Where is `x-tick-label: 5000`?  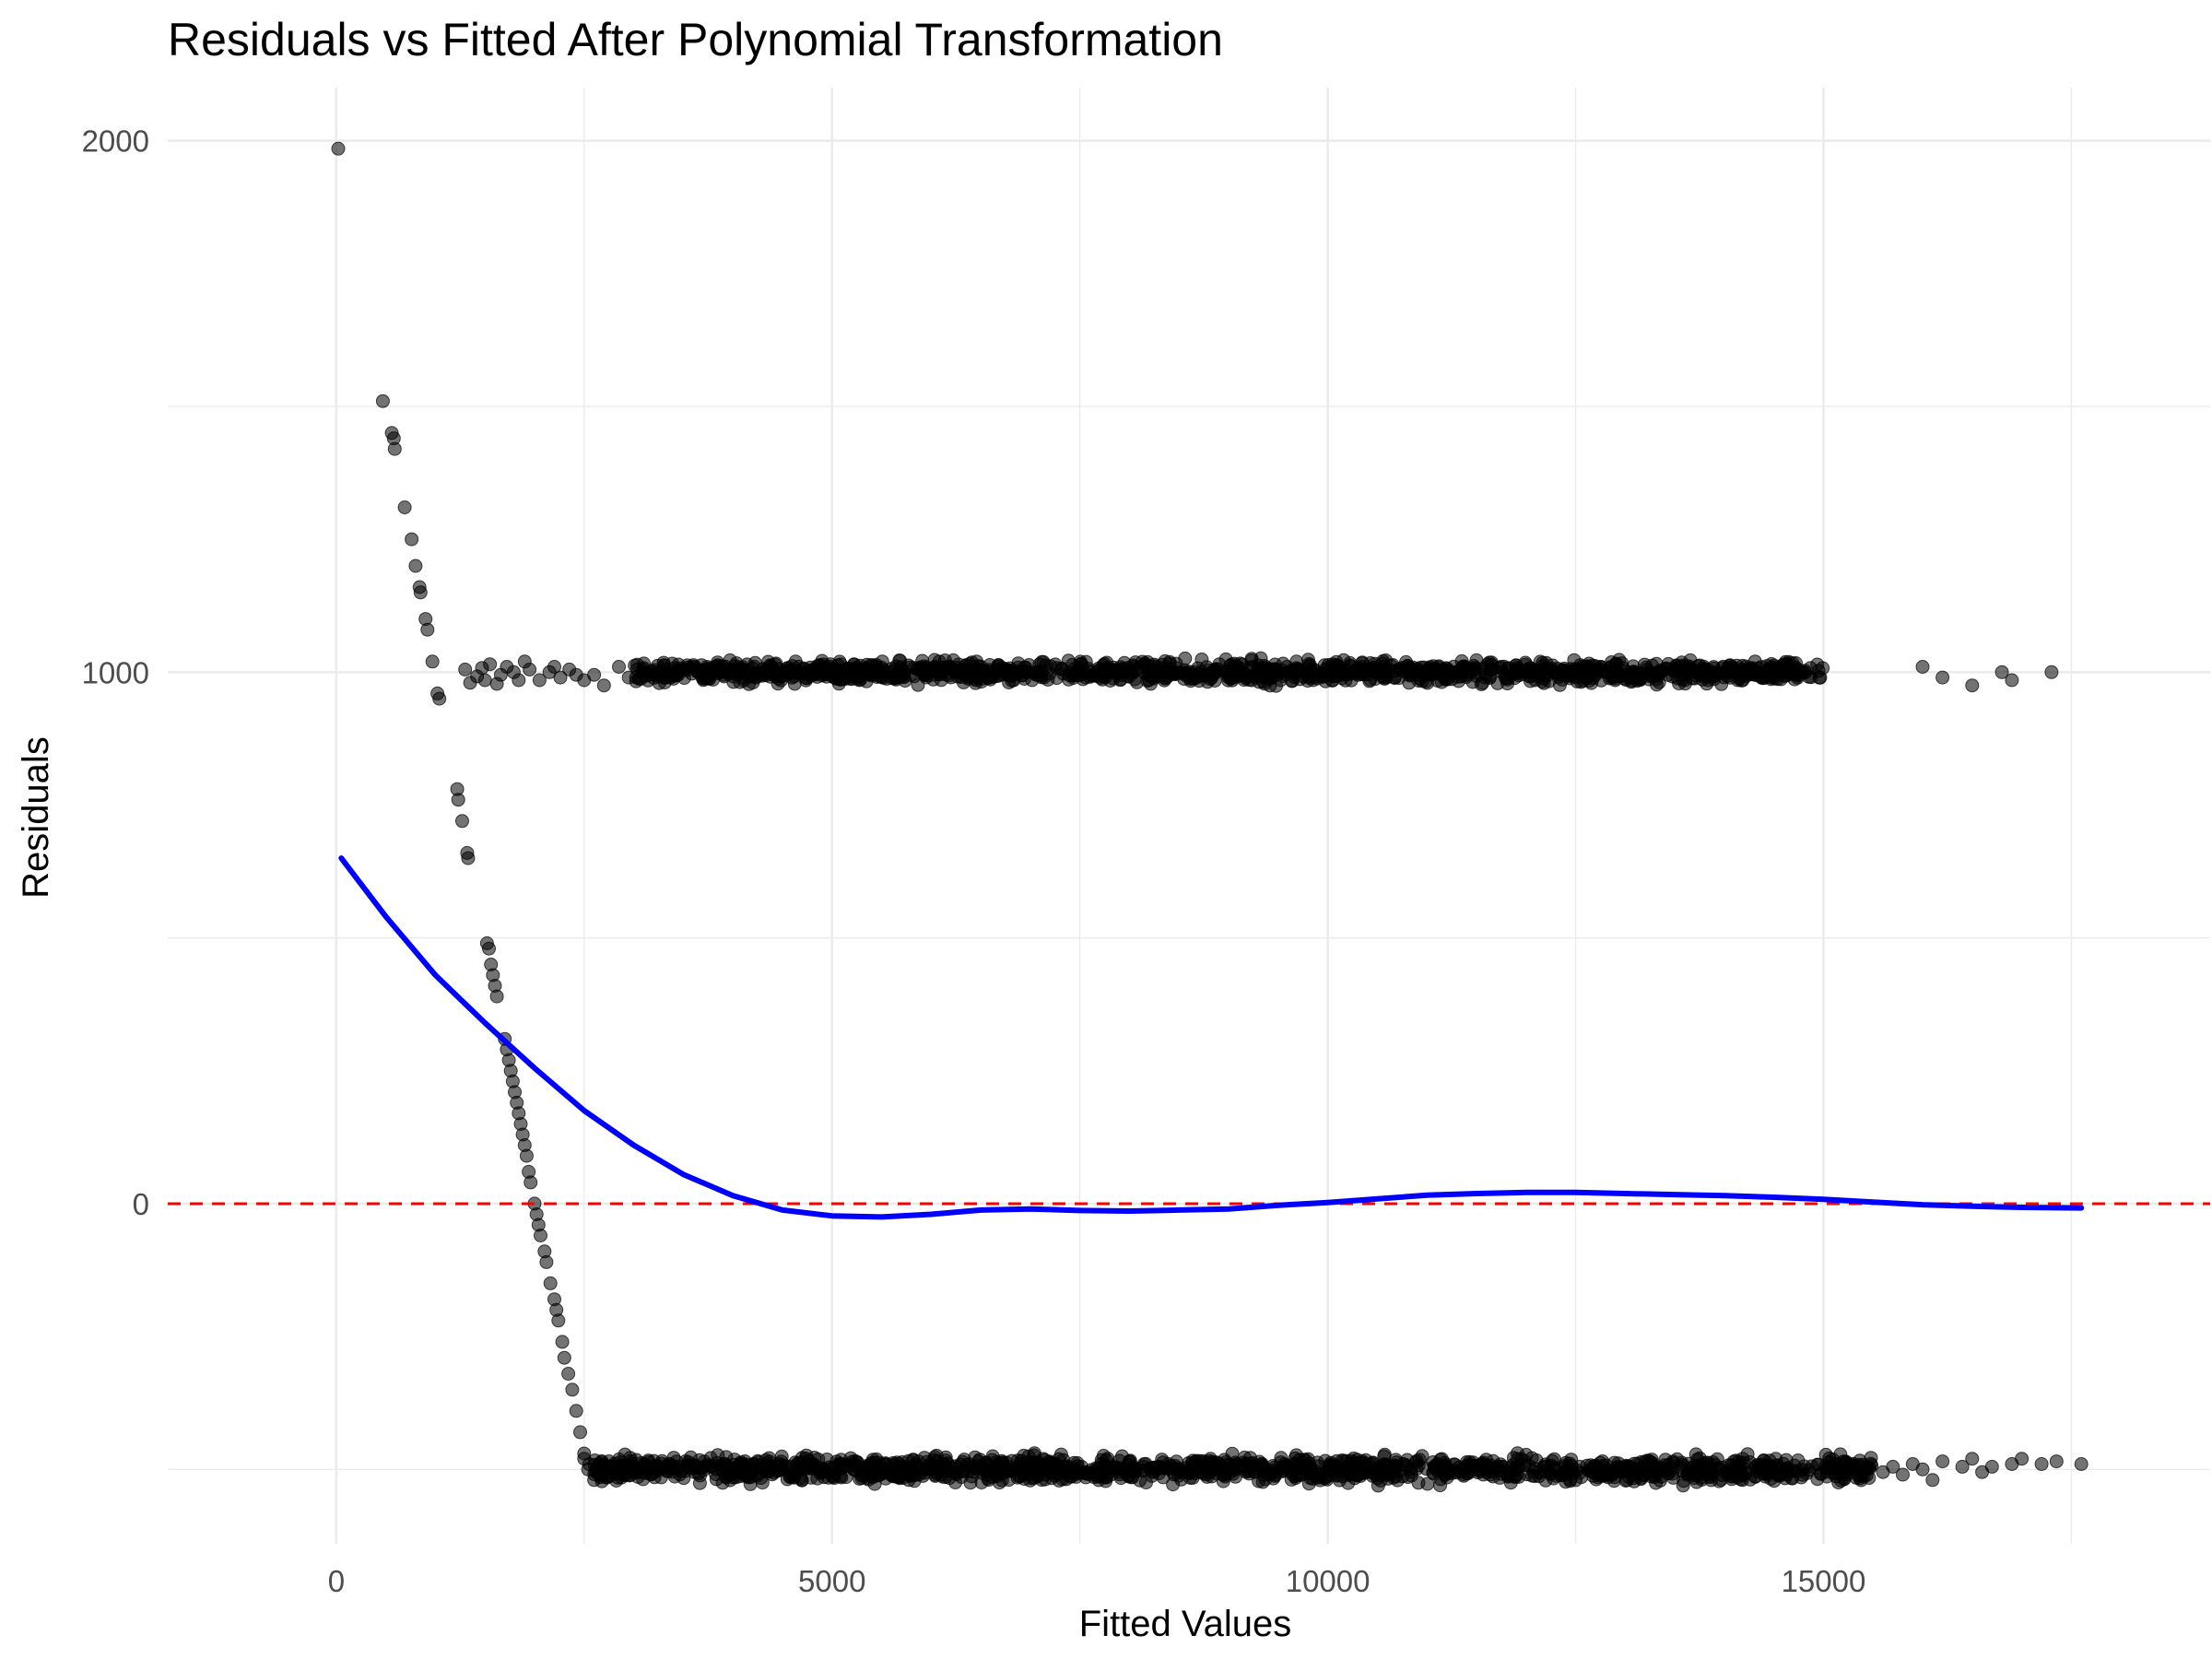
x-tick-label: 5000 is located at coordinates (831, 1581).